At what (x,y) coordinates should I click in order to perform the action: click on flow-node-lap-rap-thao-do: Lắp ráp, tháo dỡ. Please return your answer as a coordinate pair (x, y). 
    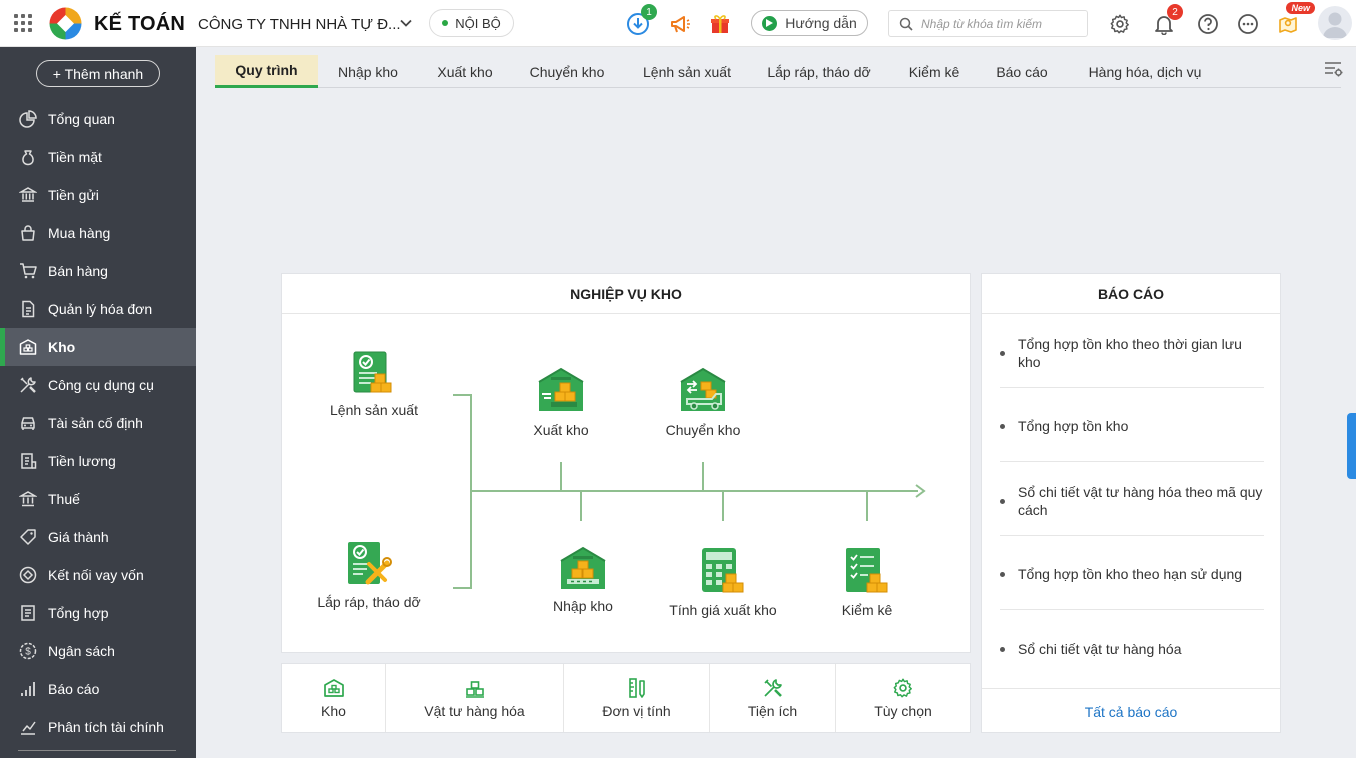
    Looking at the image, I should click on (369, 575).